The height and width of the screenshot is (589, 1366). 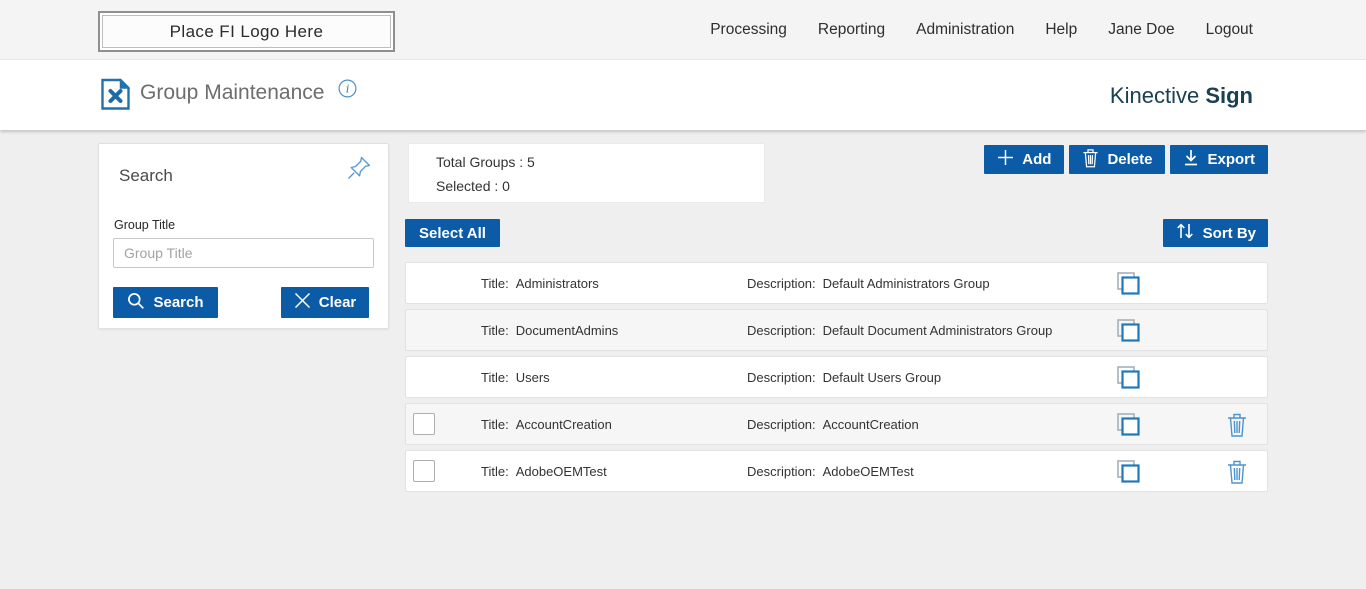 I want to click on total-groups-value: 5, so click(x=531, y=162).